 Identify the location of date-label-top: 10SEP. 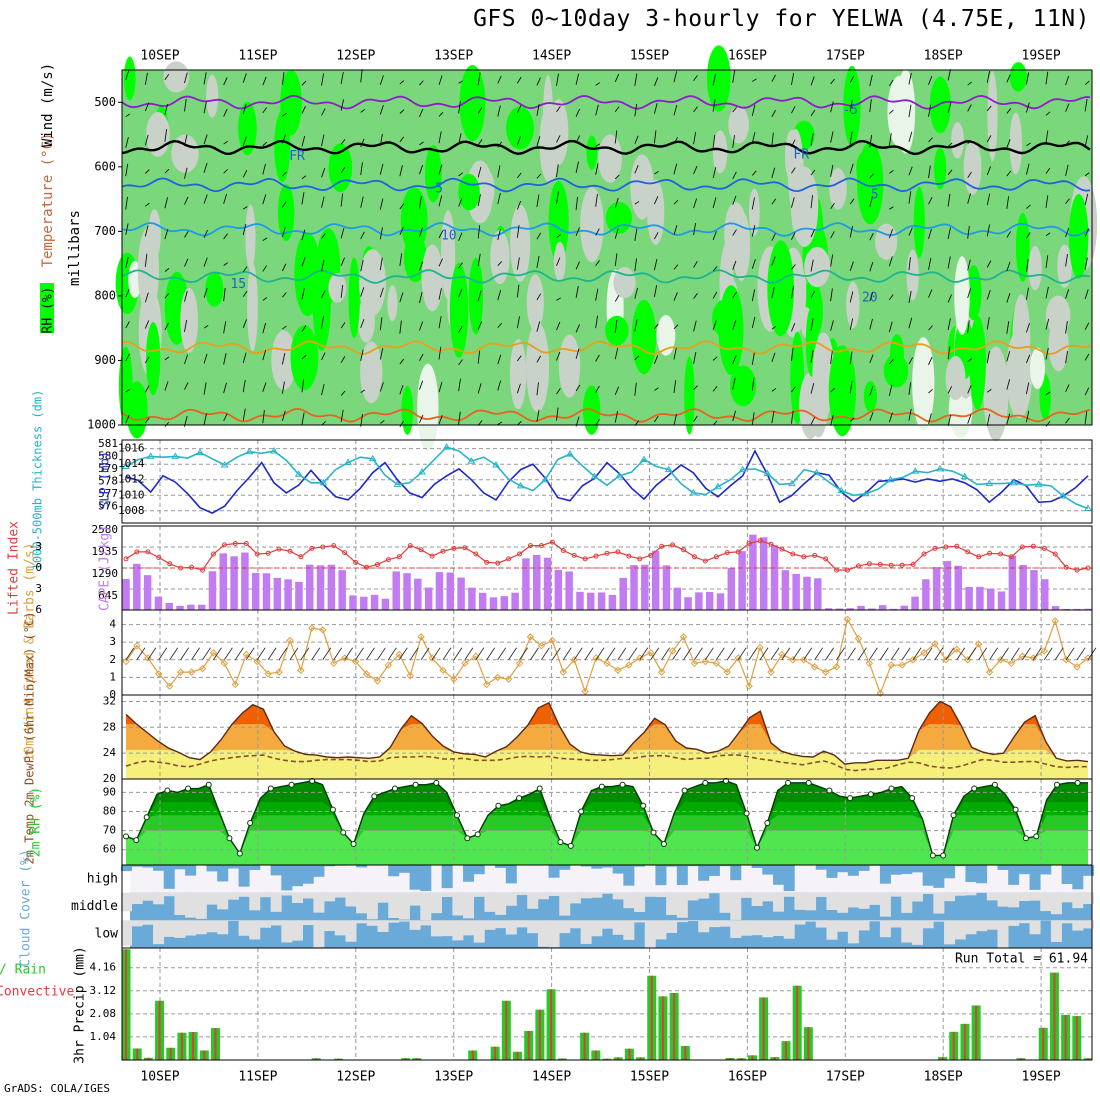
(159, 56).